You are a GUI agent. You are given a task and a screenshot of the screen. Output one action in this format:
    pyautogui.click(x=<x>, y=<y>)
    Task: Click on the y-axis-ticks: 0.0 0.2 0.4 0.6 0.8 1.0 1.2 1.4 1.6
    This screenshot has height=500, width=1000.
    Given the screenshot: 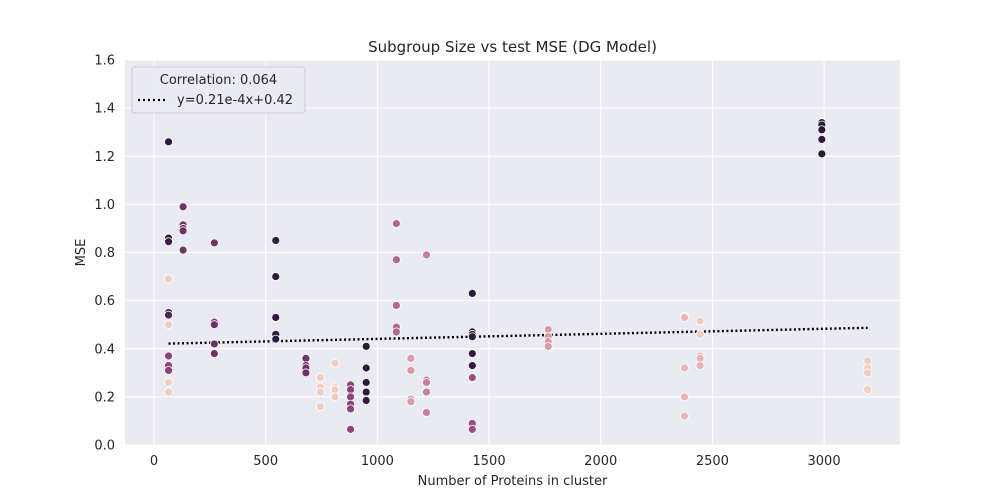 What is the action you would take?
    pyautogui.click(x=104, y=254)
    